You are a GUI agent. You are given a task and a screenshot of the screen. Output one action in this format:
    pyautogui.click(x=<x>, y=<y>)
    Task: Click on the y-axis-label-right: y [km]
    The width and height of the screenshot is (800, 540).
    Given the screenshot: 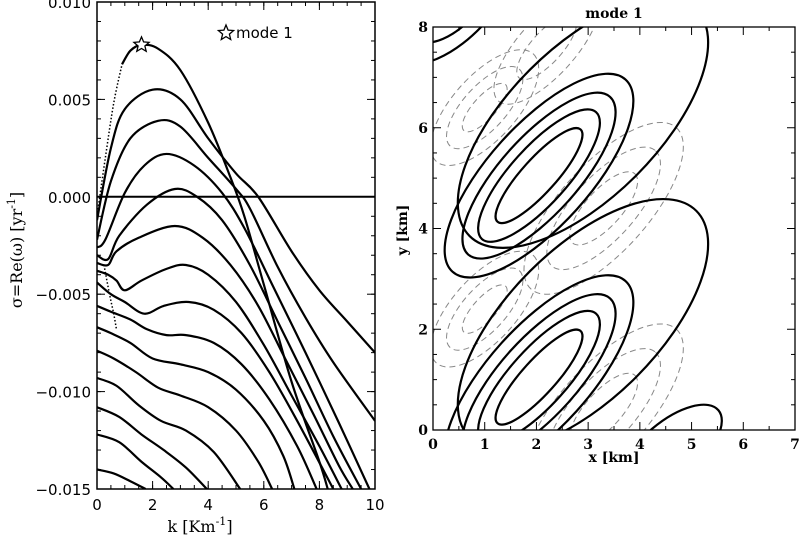 What is the action you would take?
    pyautogui.click(x=403, y=231)
    